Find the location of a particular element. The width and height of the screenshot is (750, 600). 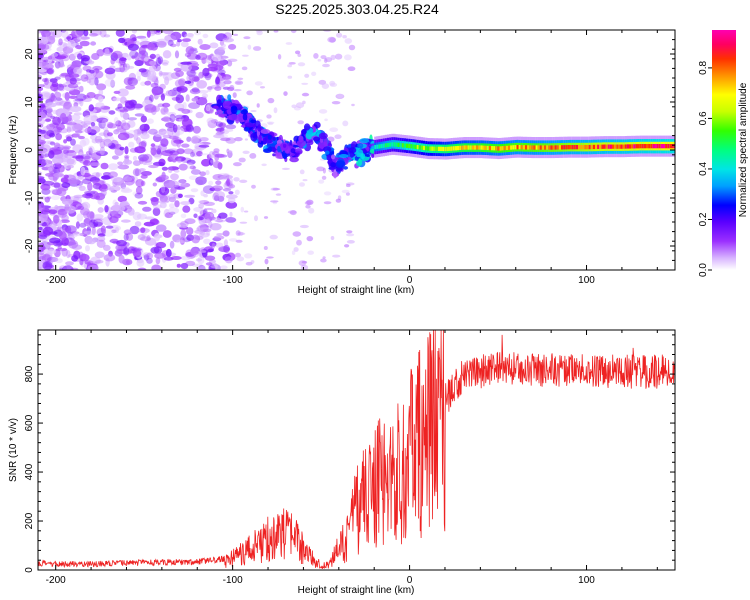

colorbar-tick-label: 0.6 is located at coordinates (703, 118).